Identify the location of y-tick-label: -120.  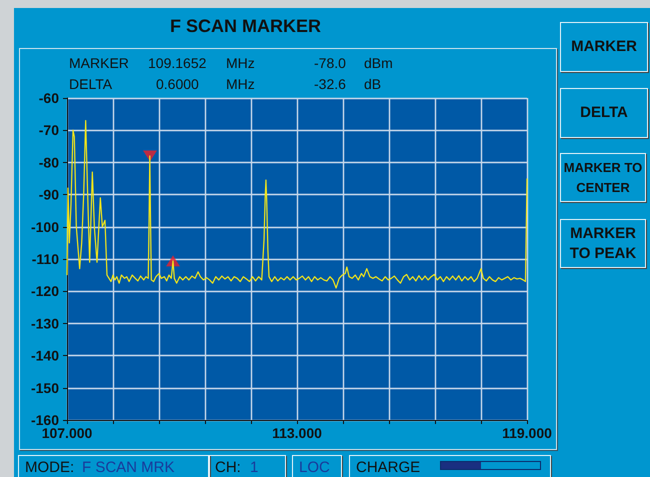
(45, 291).